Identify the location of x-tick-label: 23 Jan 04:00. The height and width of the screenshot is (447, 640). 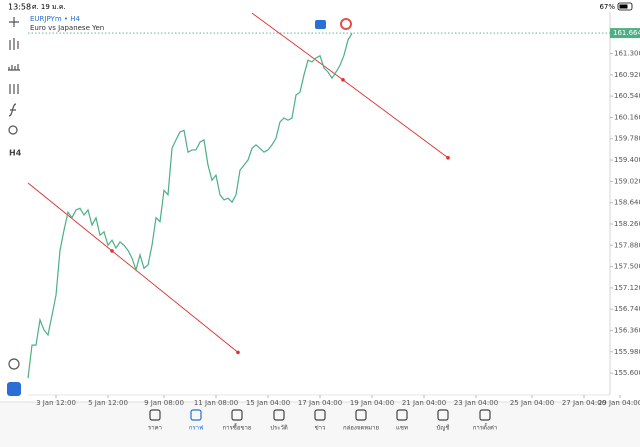
(476, 403).